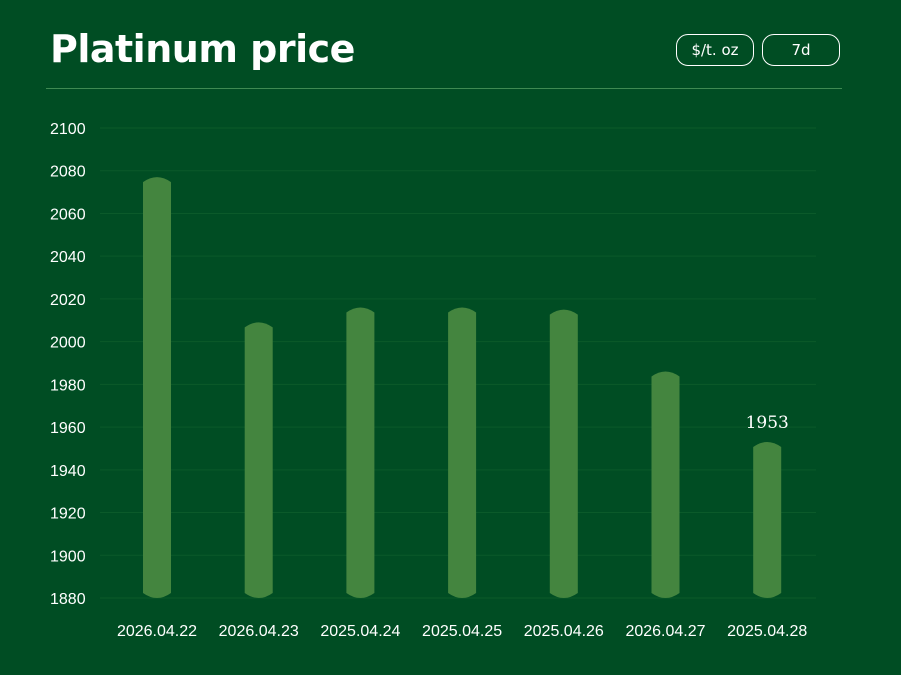 Image resolution: width=901 pixels, height=675 pixels. What do you see at coordinates (68, 471) in the screenshot?
I see `y-tick-label: 1940` at bounding box center [68, 471].